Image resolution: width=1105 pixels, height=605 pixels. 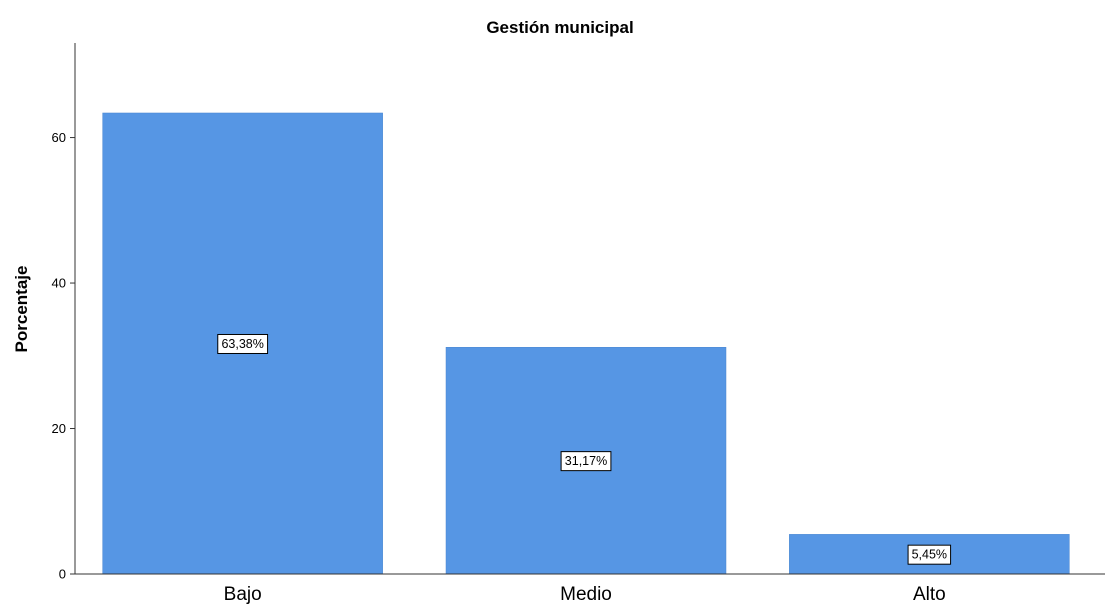 What do you see at coordinates (243, 594) in the screenshot?
I see `x-tick-label: Bajo` at bounding box center [243, 594].